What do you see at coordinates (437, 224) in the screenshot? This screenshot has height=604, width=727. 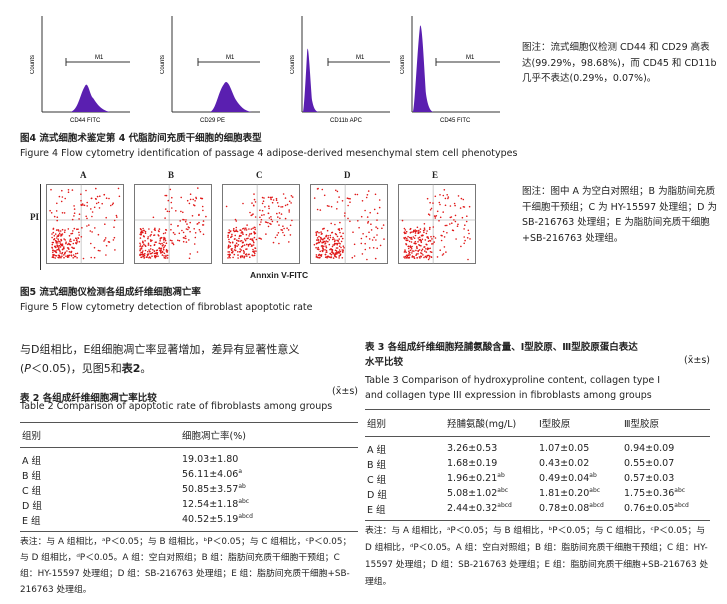 I see `scatter-frame` at bounding box center [437, 224].